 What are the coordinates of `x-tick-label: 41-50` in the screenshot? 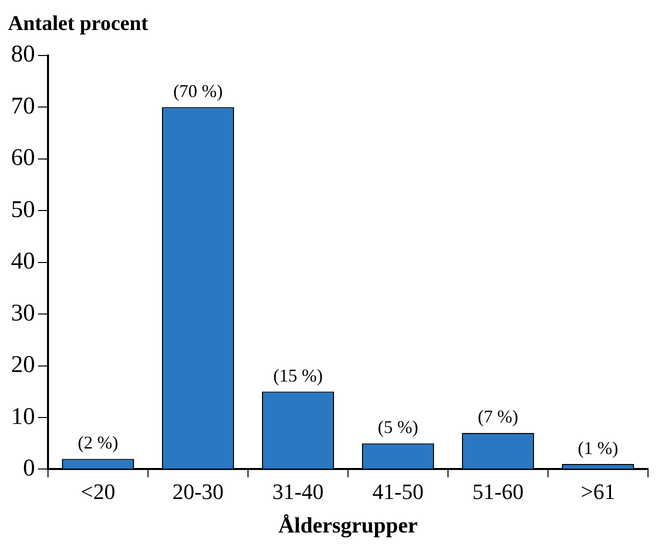 It's located at (398, 491).